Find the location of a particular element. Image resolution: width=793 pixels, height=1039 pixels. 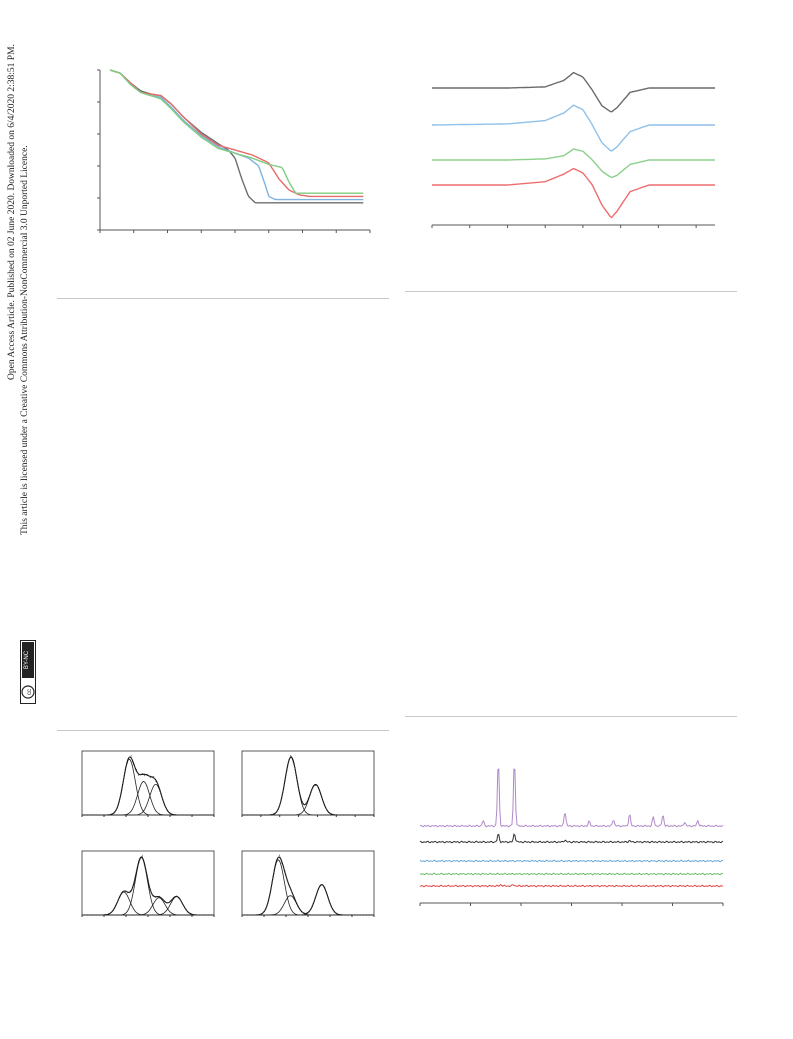

cc-badge-text: cc is located at coordinates (30, 692).